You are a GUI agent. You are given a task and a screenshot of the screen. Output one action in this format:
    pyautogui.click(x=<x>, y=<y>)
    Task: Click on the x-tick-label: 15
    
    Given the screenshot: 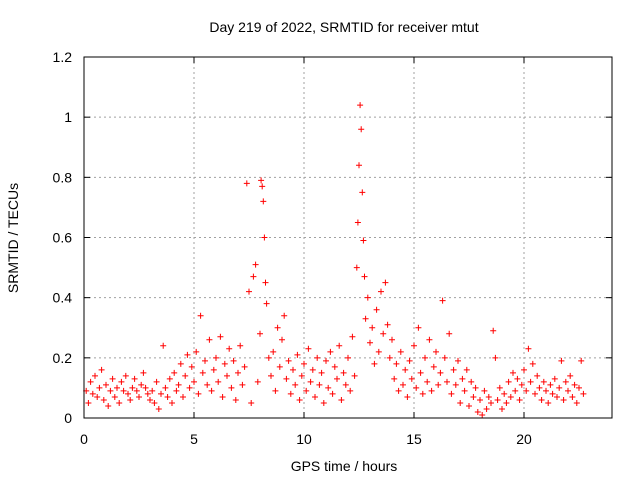 What is the action you would take?
    pyautogui.click(x=414, y=439)
    